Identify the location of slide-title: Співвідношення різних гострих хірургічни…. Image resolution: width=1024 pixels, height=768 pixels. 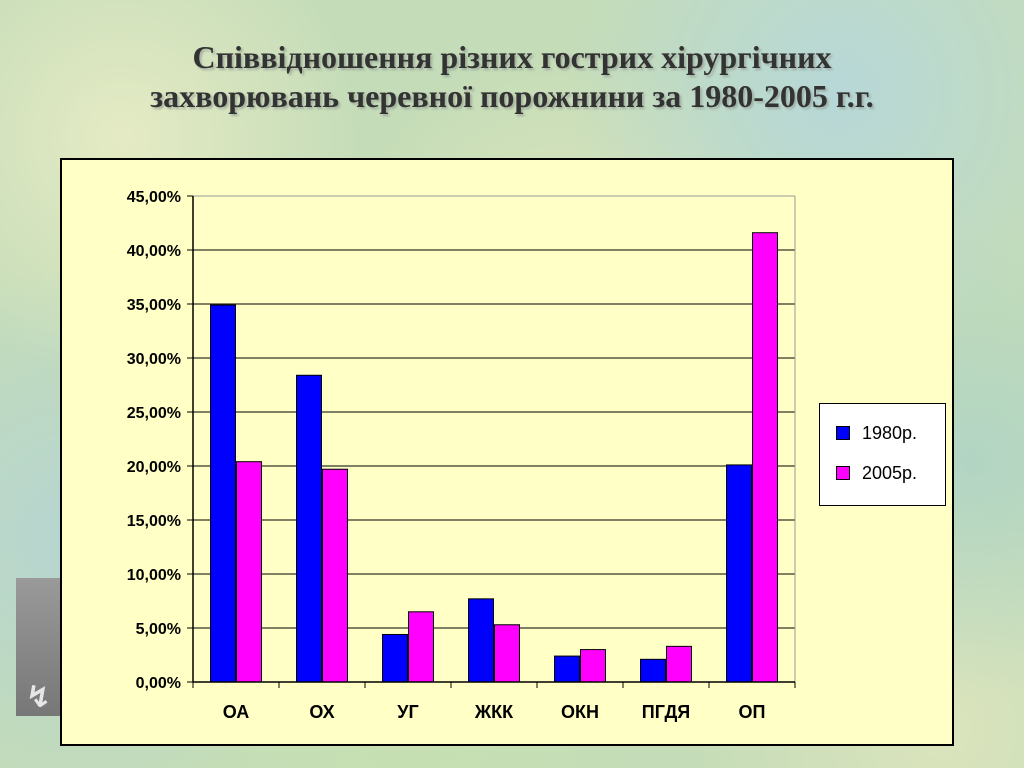
(512, 77).